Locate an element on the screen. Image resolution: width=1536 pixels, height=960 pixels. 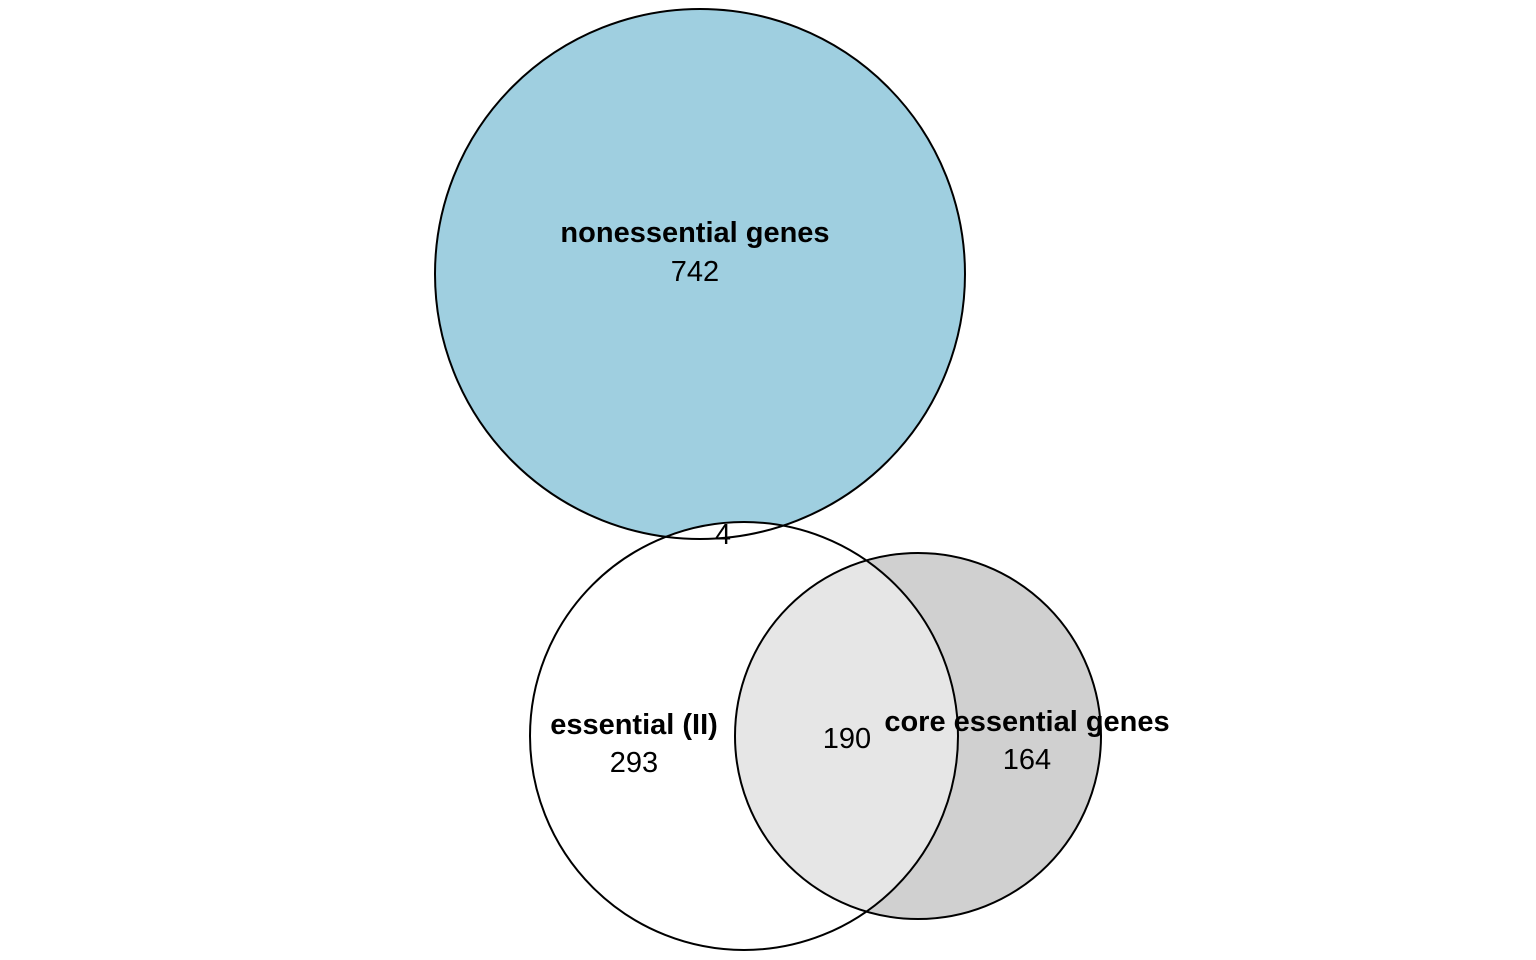
core-essential-genes-outline is located at coordinates (918, 736).